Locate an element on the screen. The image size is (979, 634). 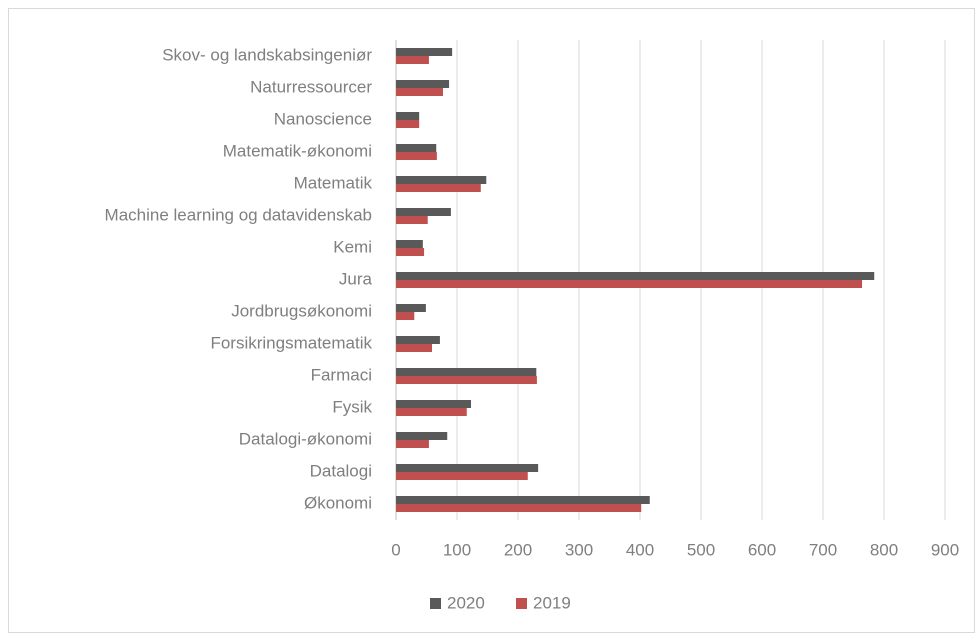
x-tick-label: 100 is located at coordinates (457, 549).